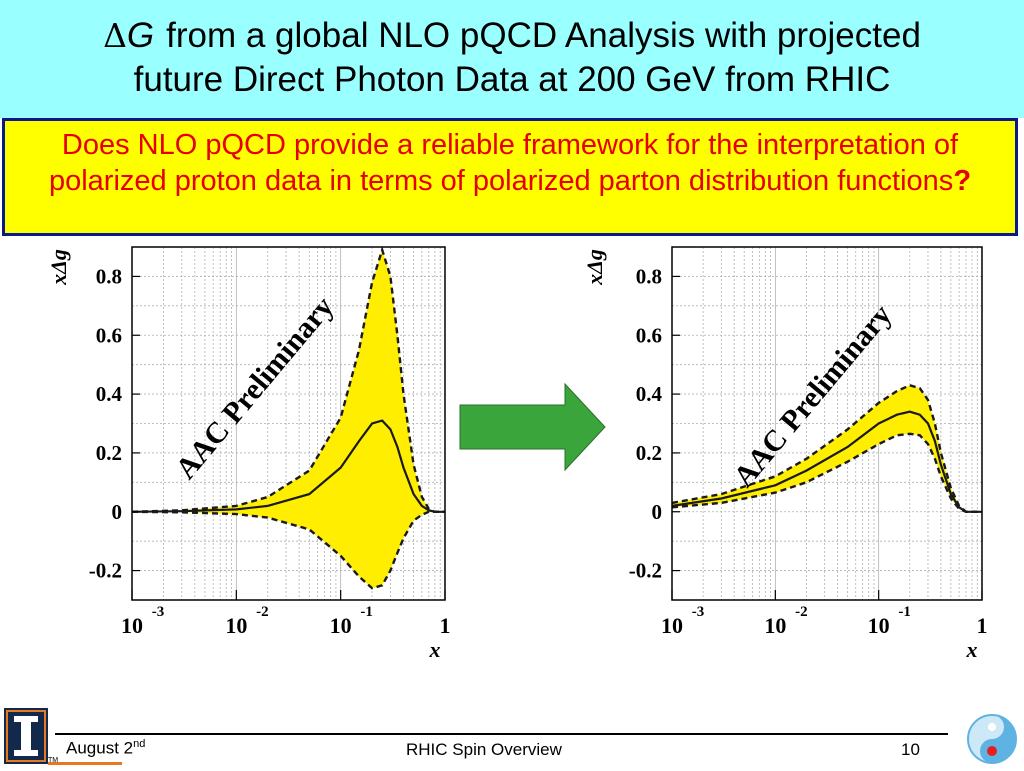 Image resolution: width=1024 pixels, height=771 pixels. Describe the element at coordinates (139, 744) in the screenshot. I see `footer-date-sup: nd` at that location.